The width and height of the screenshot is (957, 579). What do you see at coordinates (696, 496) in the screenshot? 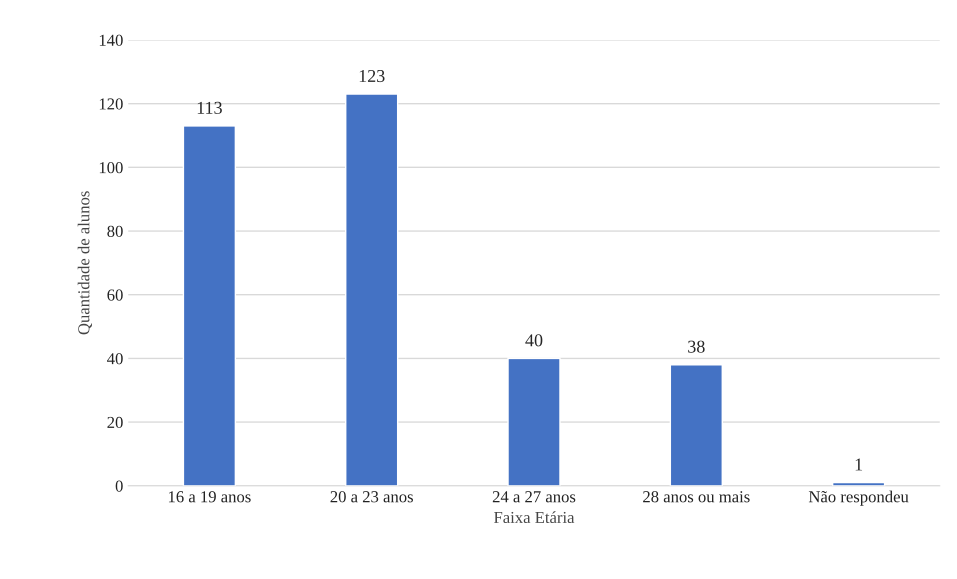
I see `x-tick-label: 28 anos ou mais` at bounding box center [696, 496].